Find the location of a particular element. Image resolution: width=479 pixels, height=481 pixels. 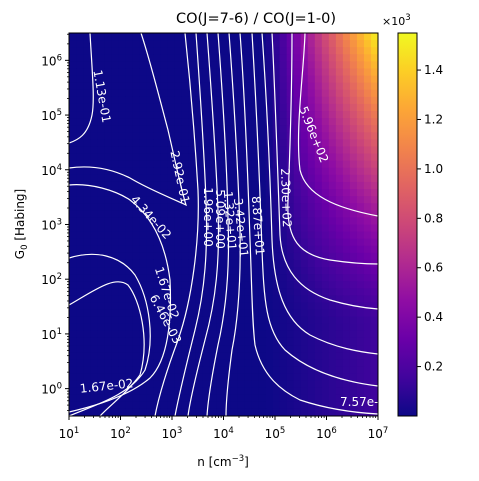

x-tick-label: 102 is located at coordinates (120, 433).